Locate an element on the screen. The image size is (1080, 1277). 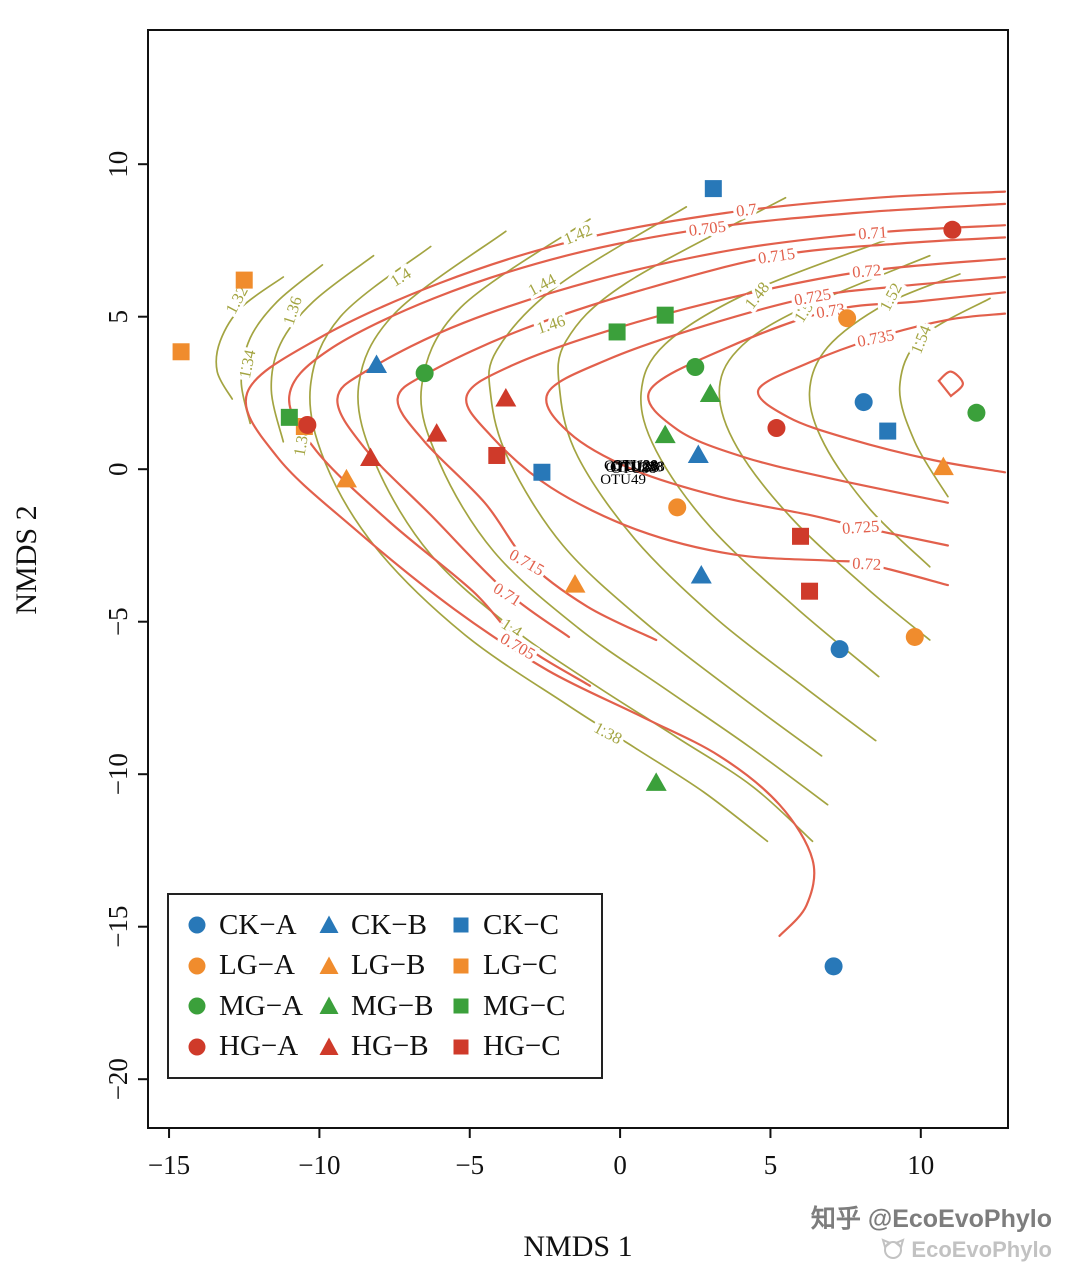
contour-label: 1.34 is located at coordinates (247, 364).